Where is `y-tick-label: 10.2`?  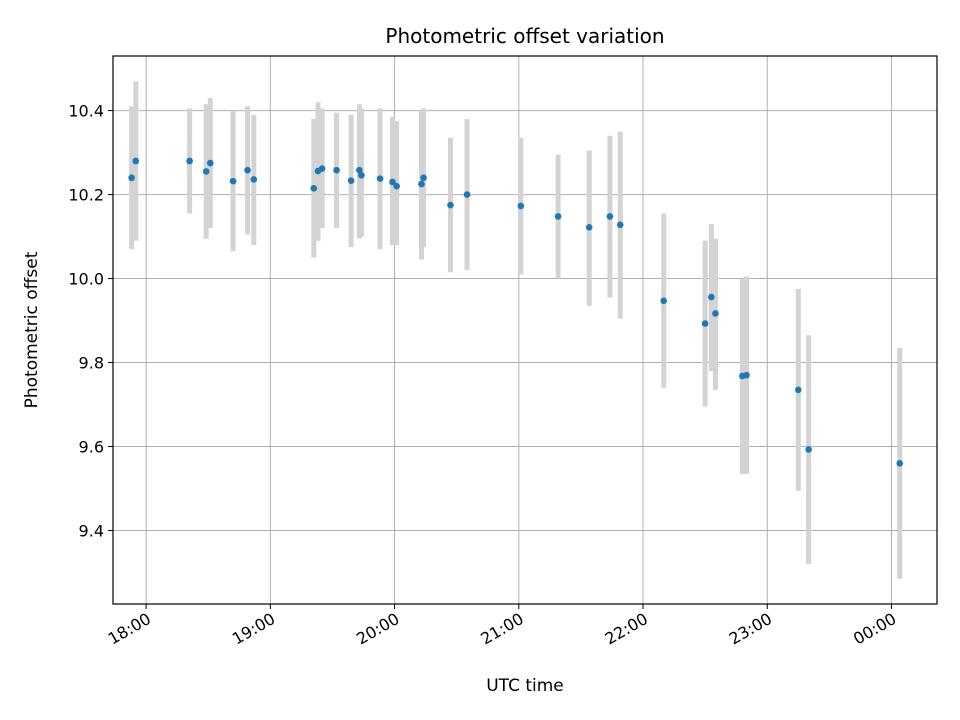 y-tick-label: 10.2 is located at coordinates (86, 195).